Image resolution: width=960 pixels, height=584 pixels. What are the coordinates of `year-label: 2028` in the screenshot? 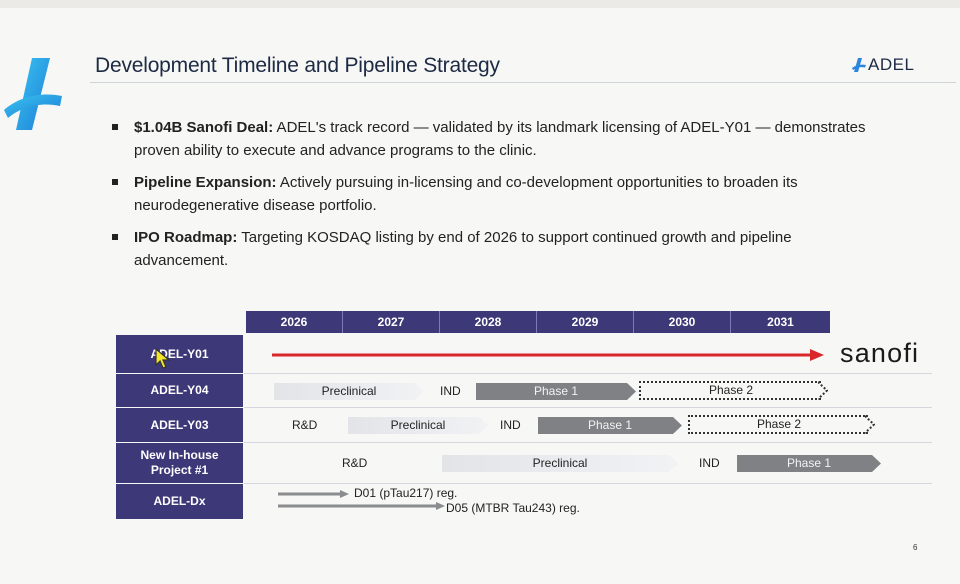 It's located at (488, 322).